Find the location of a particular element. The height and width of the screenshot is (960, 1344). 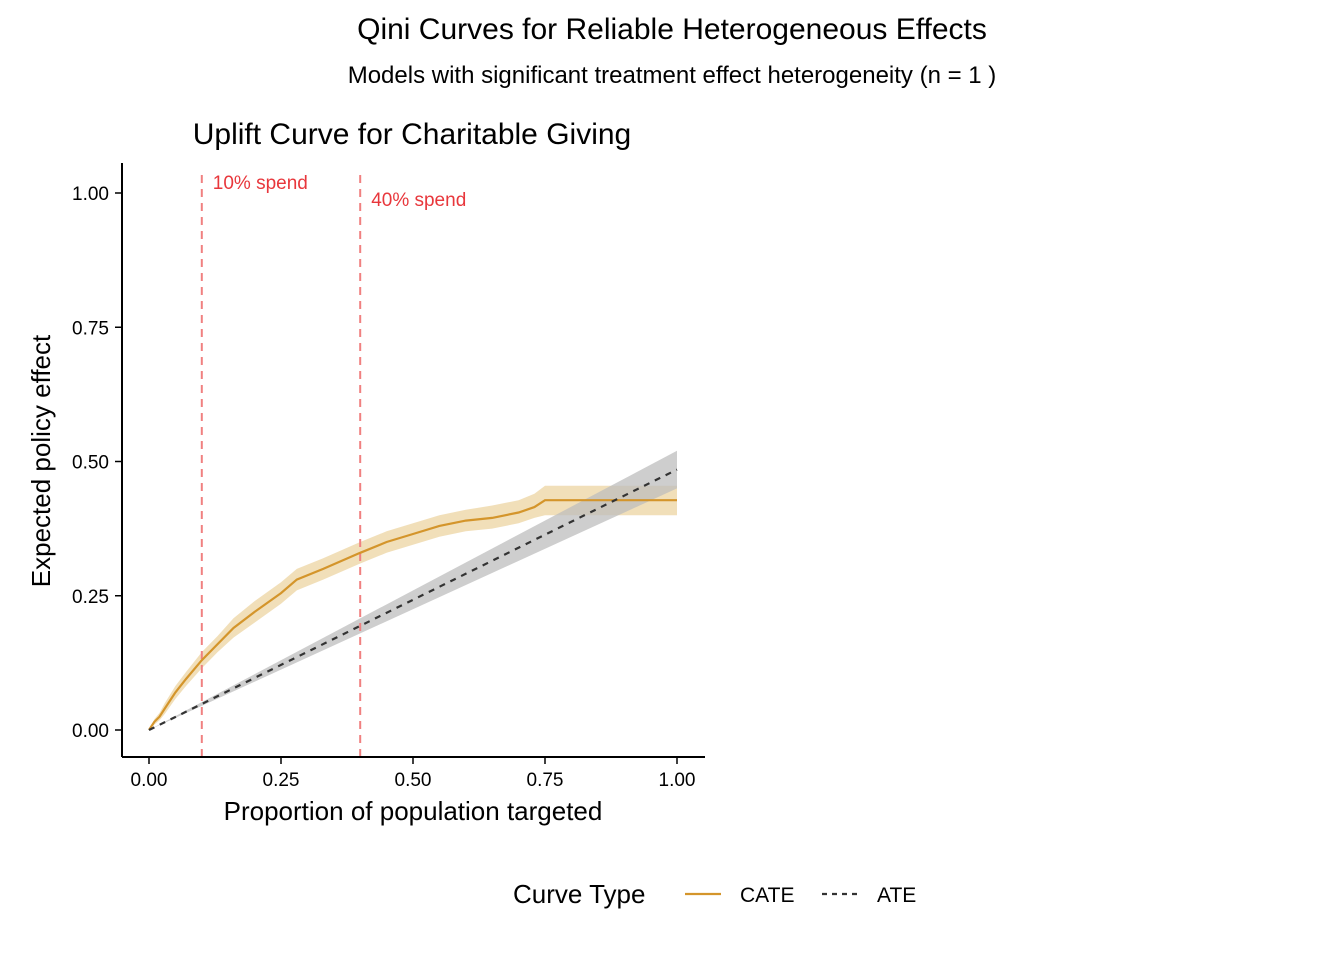

confidence-bands is located at coordinates (413, 590).